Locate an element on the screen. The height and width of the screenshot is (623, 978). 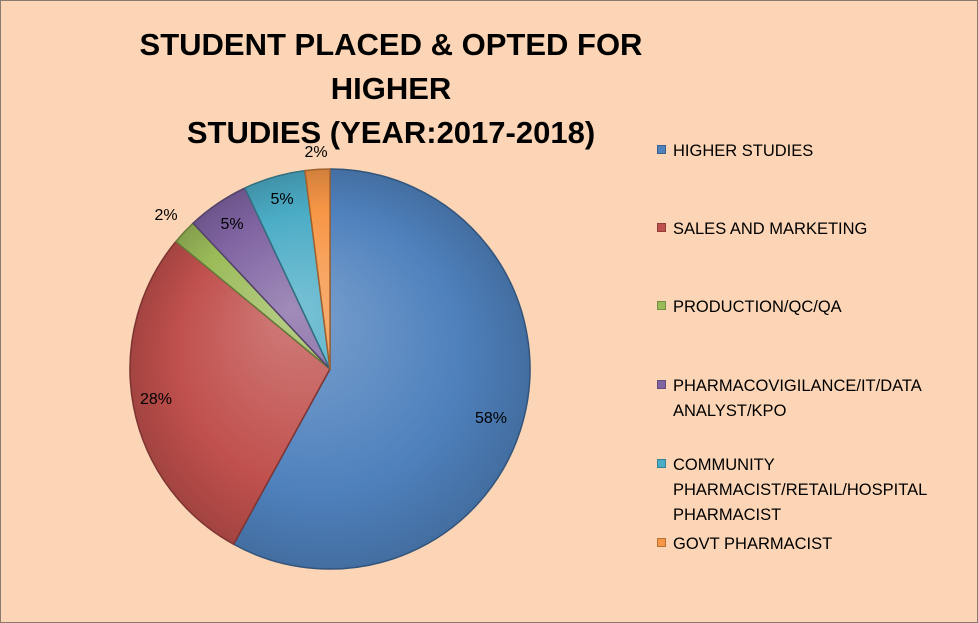
data-label: 28% is located at coordinates (156, 399).